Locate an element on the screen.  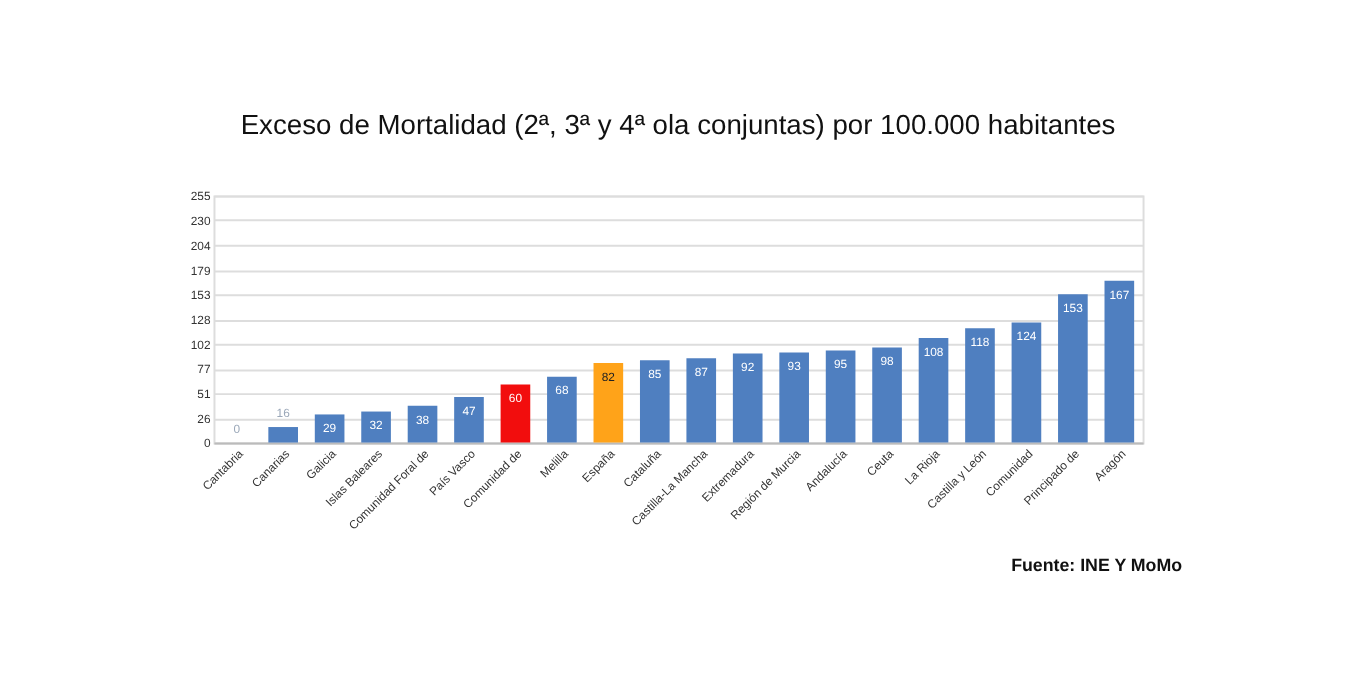
chart-title: Exceso de Mortalidad (2ª, 3ª y 4ª ola conjuntas) por 100.000 habitantes is located at coordinates (678, 124).